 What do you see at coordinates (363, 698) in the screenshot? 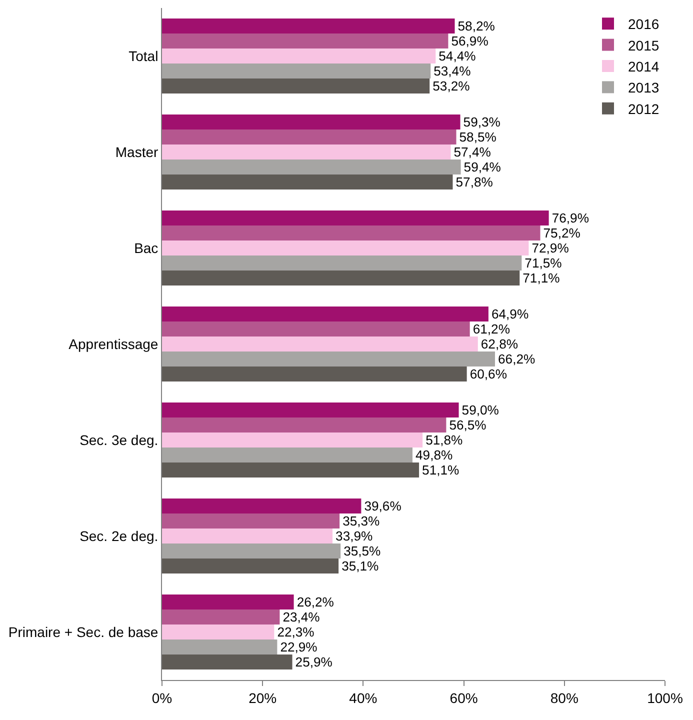
I see `x-tick-label: 40%` at bounding box center [363, 698].